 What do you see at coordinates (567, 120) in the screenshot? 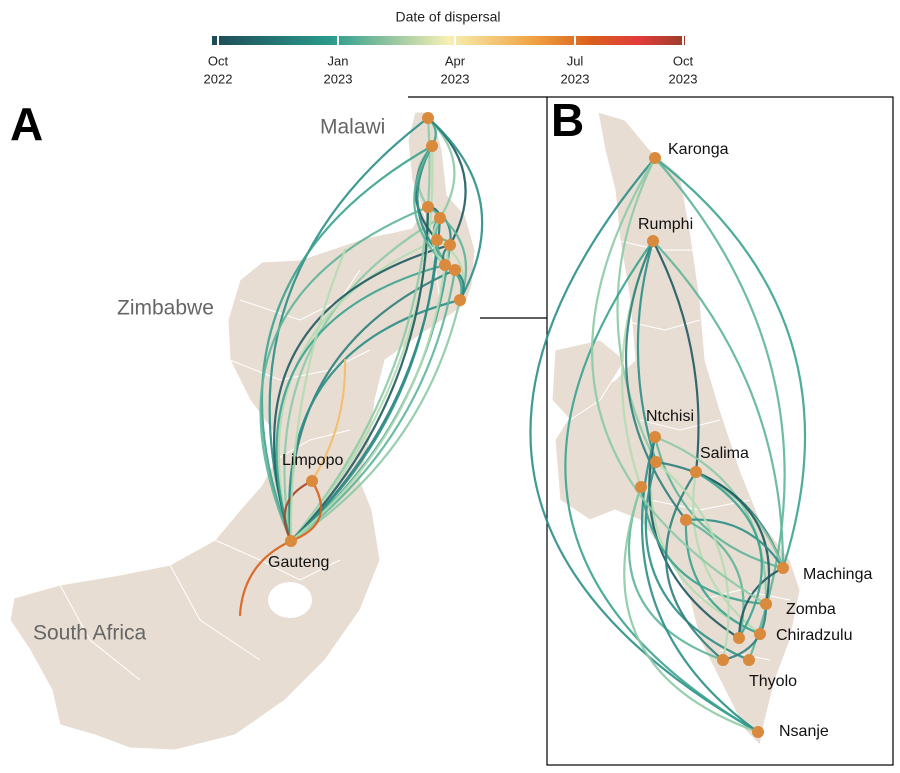
I see `panel-label: B` at bounding box center [567, 120].